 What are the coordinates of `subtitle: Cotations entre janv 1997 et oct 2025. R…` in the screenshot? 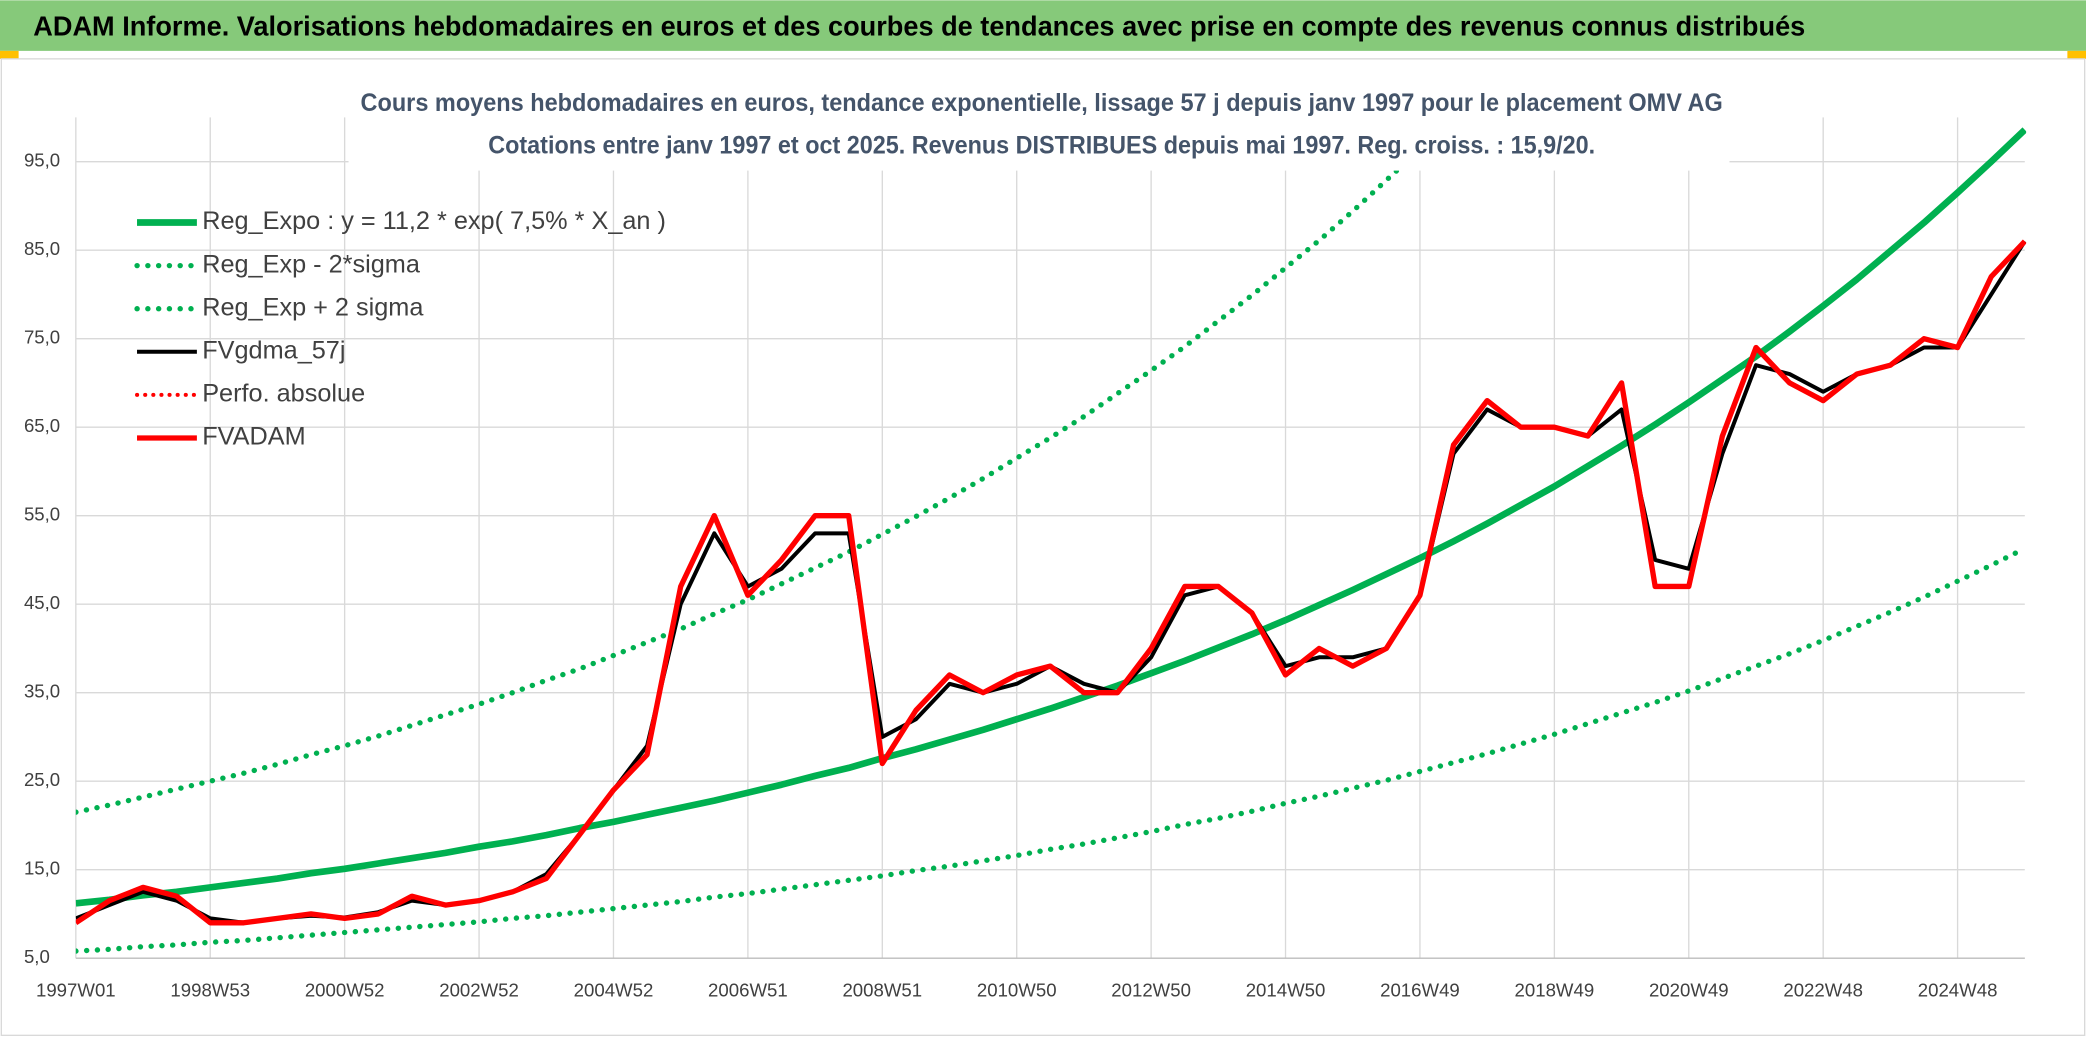 It's located at (1041, 145).